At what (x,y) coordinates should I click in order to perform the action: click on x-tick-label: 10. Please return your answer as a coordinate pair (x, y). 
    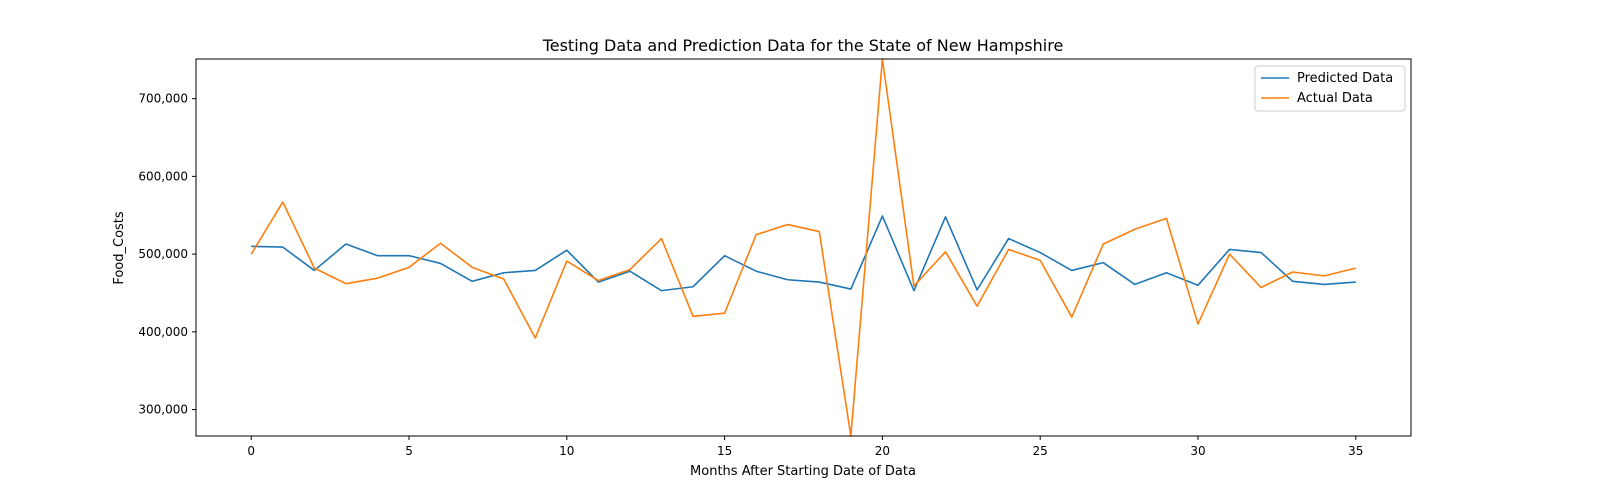
    Looking at the image, I should click on (566, 451).